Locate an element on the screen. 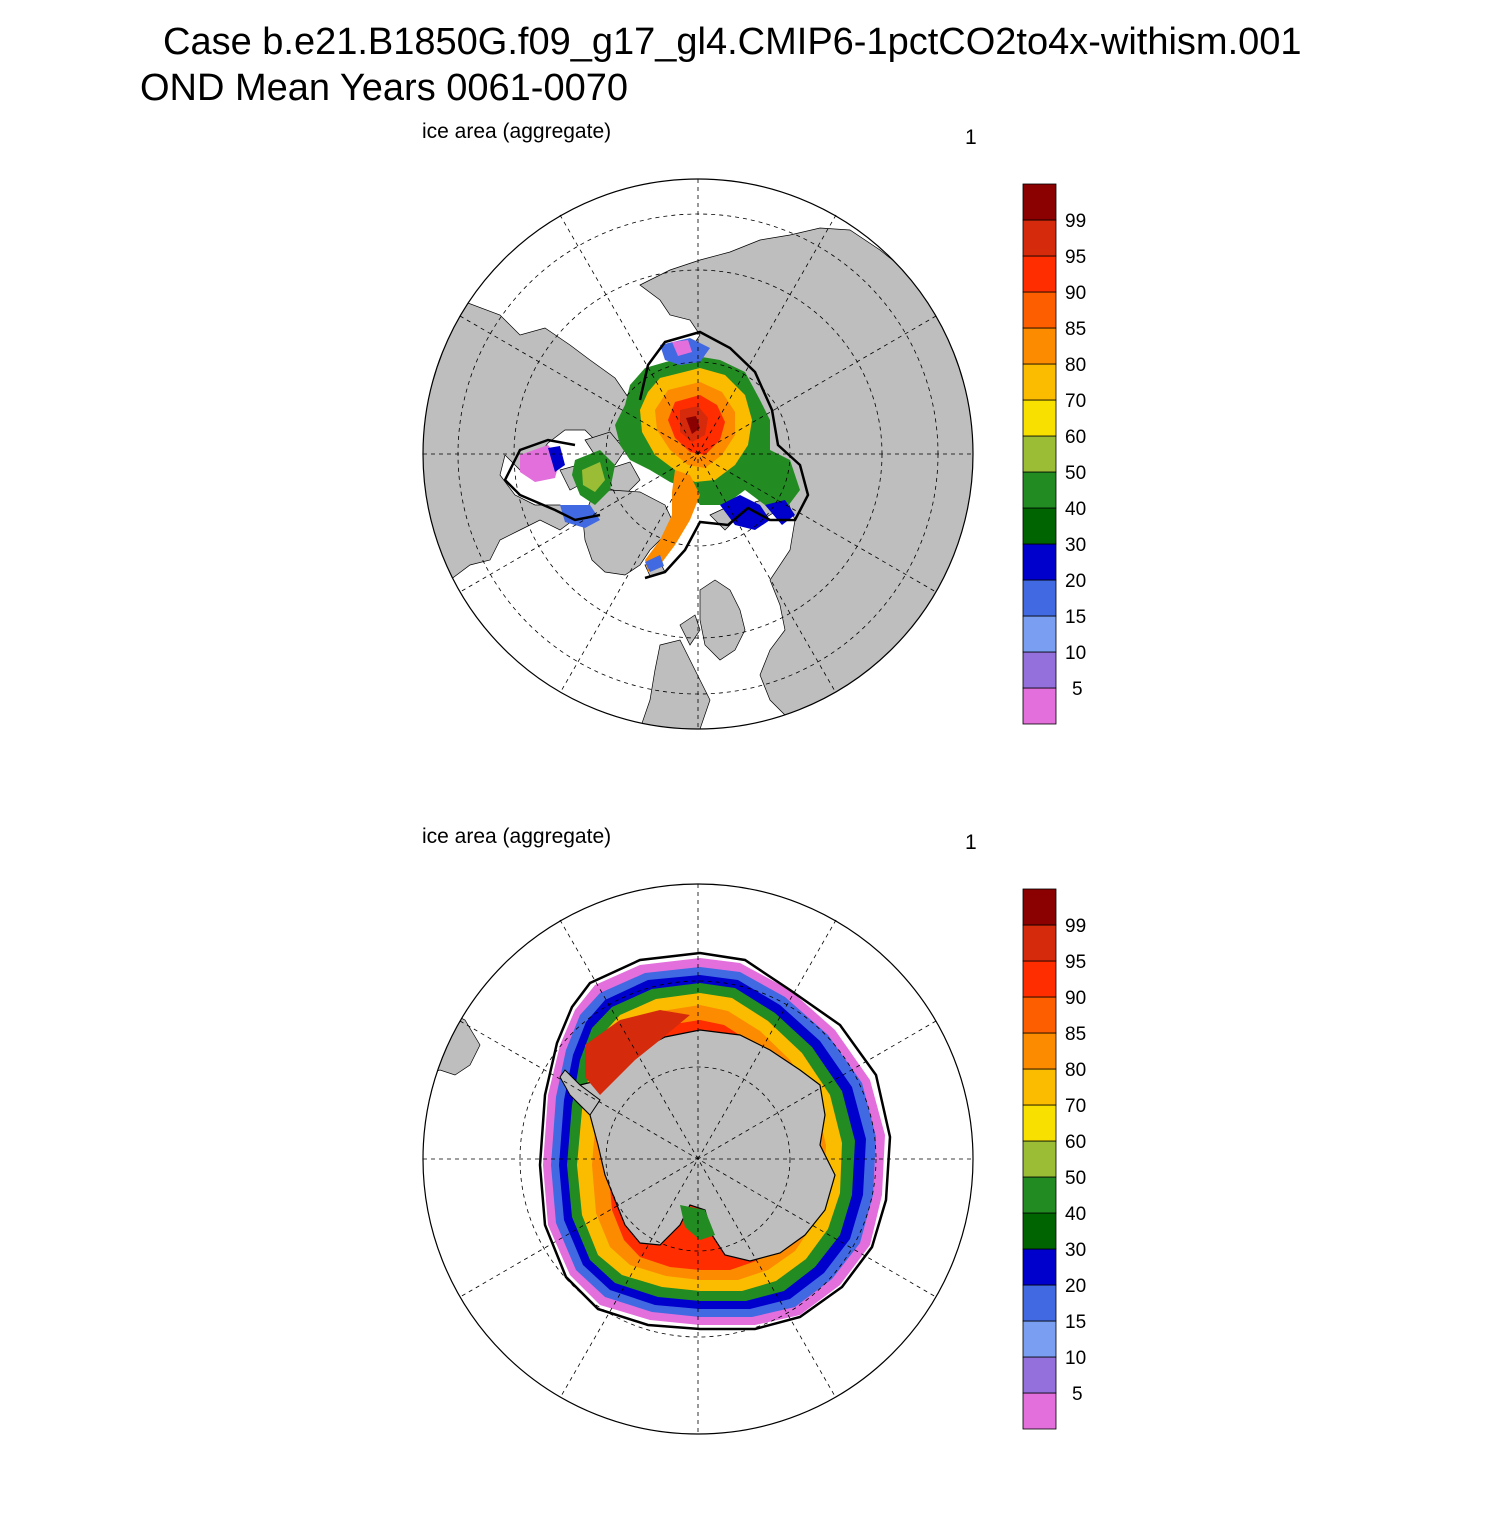  south-map-border is located at coordinates (698, 1159).